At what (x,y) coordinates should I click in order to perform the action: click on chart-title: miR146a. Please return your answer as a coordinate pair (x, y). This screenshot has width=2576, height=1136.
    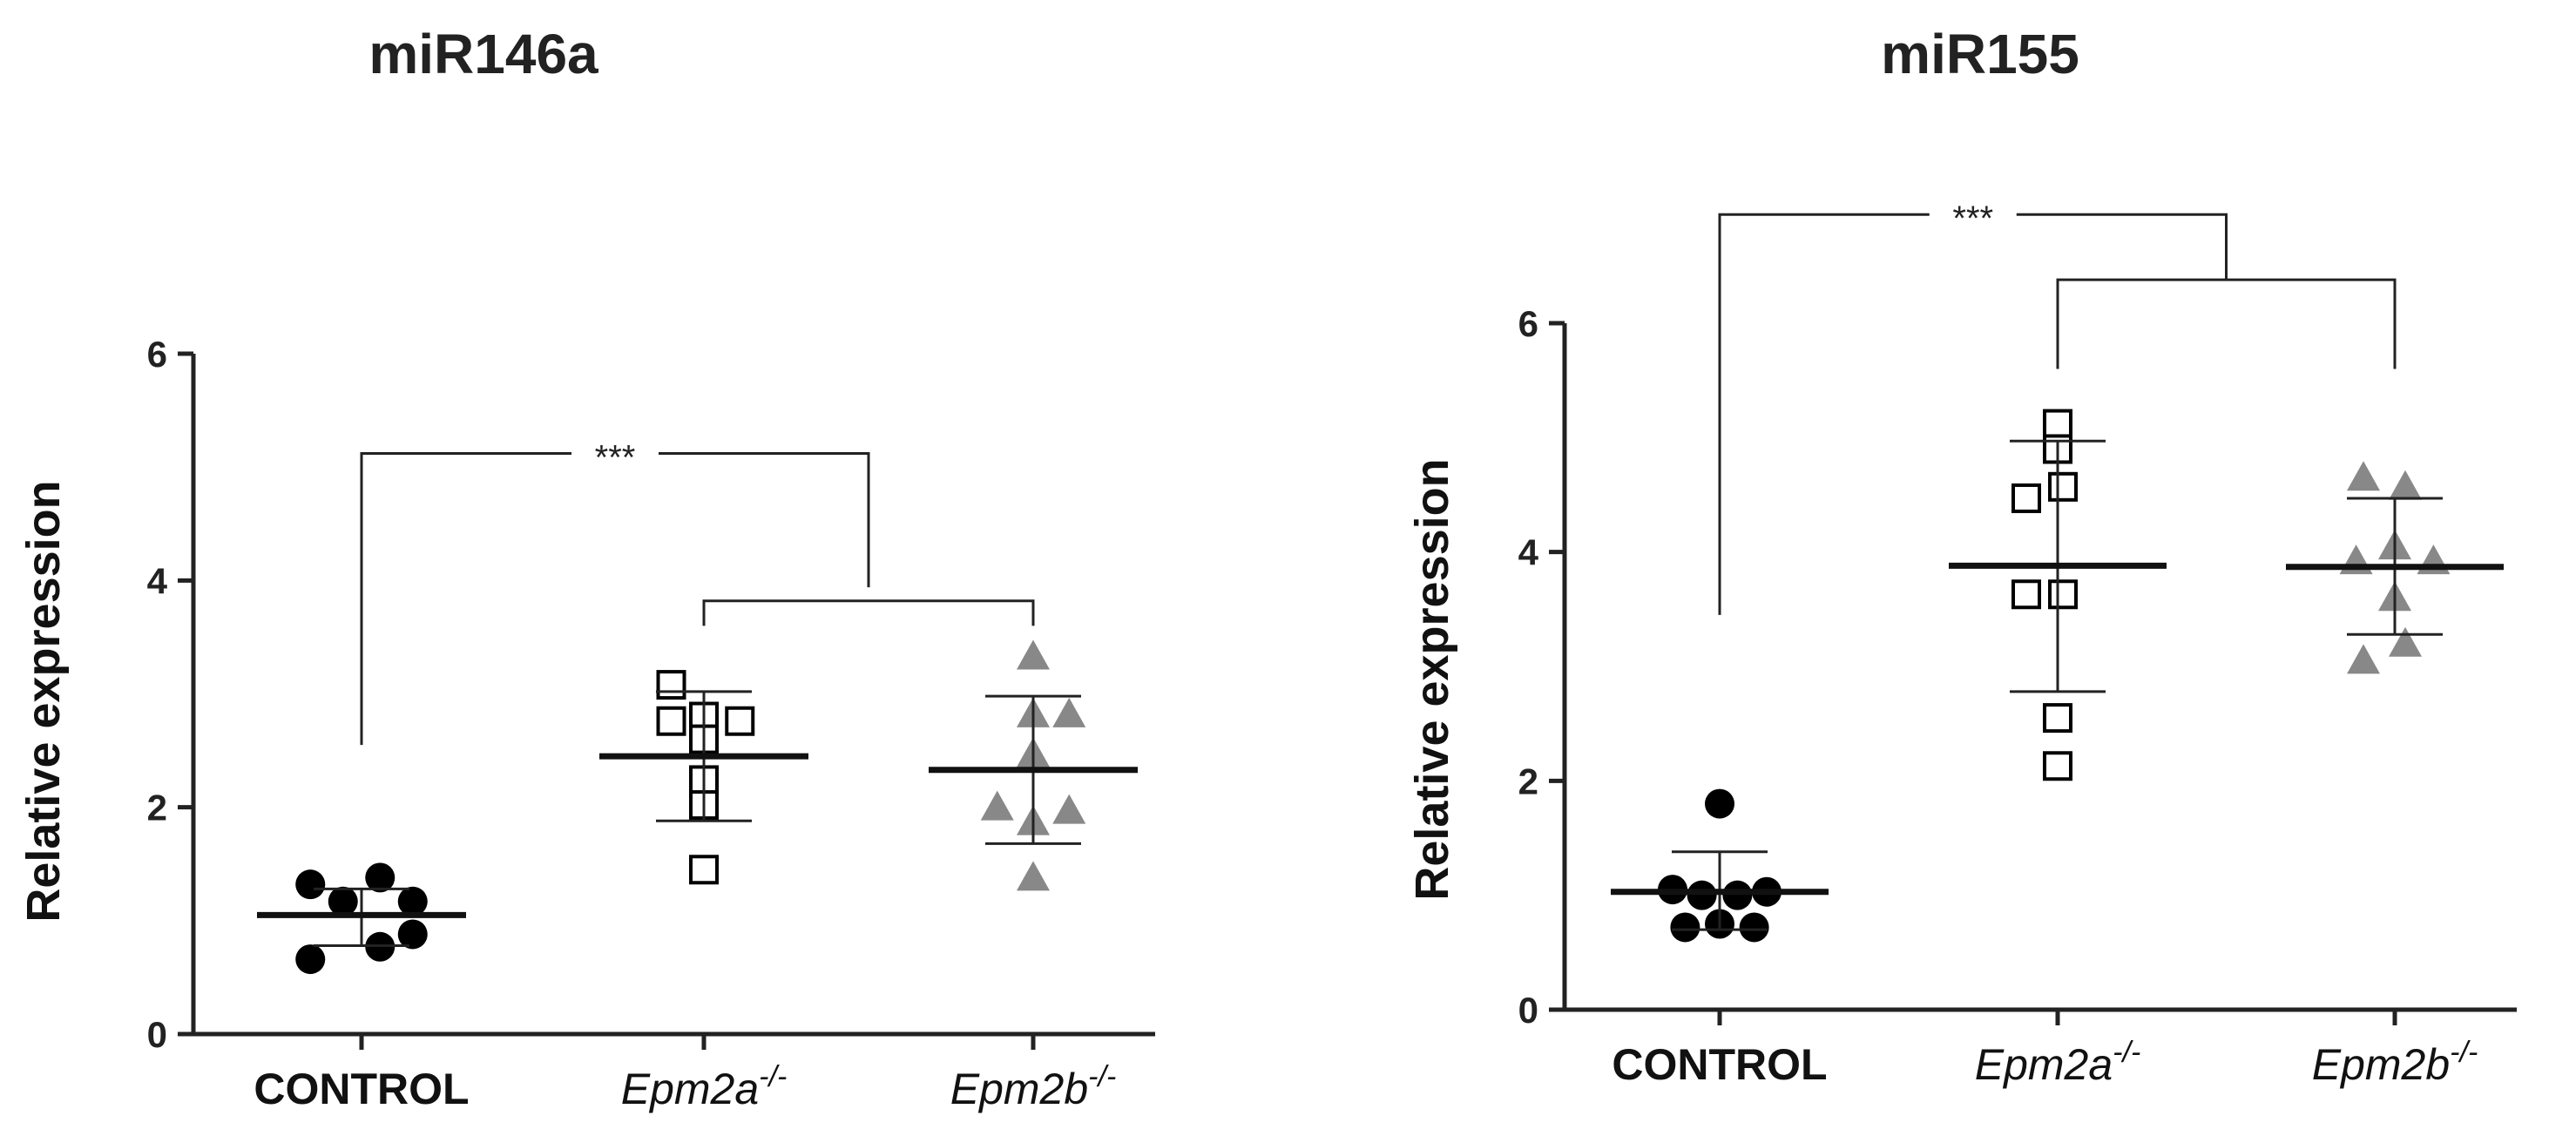
    Looking at the image, I should click on (483, 54).